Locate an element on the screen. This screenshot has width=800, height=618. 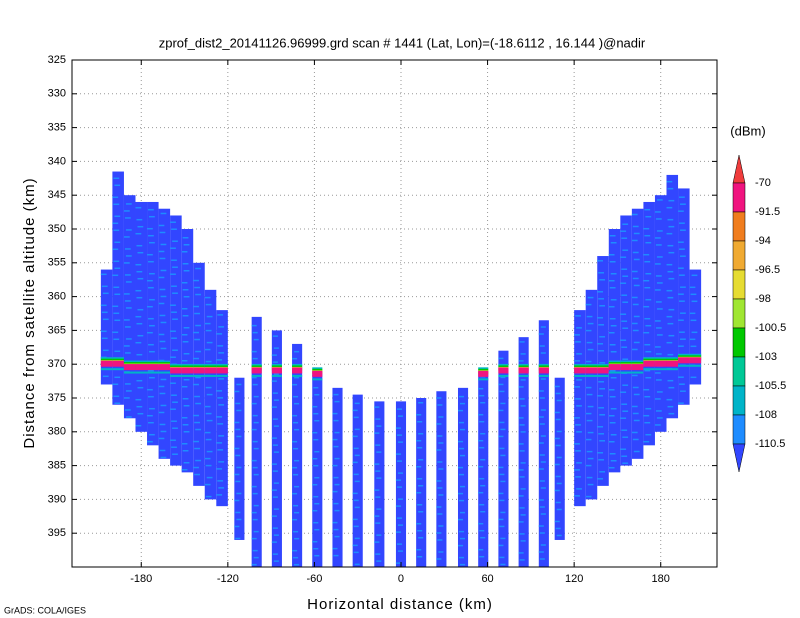
colorbar-segment is located at coordinates (739, 255).